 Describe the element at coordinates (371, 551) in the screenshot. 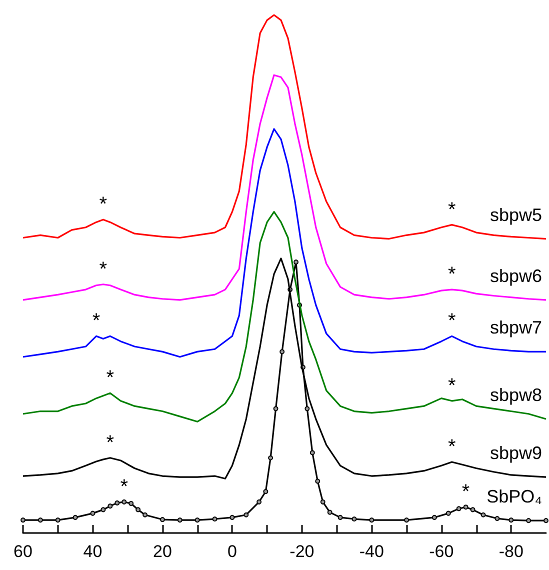

I see `x-tick-label: -40` at that location.